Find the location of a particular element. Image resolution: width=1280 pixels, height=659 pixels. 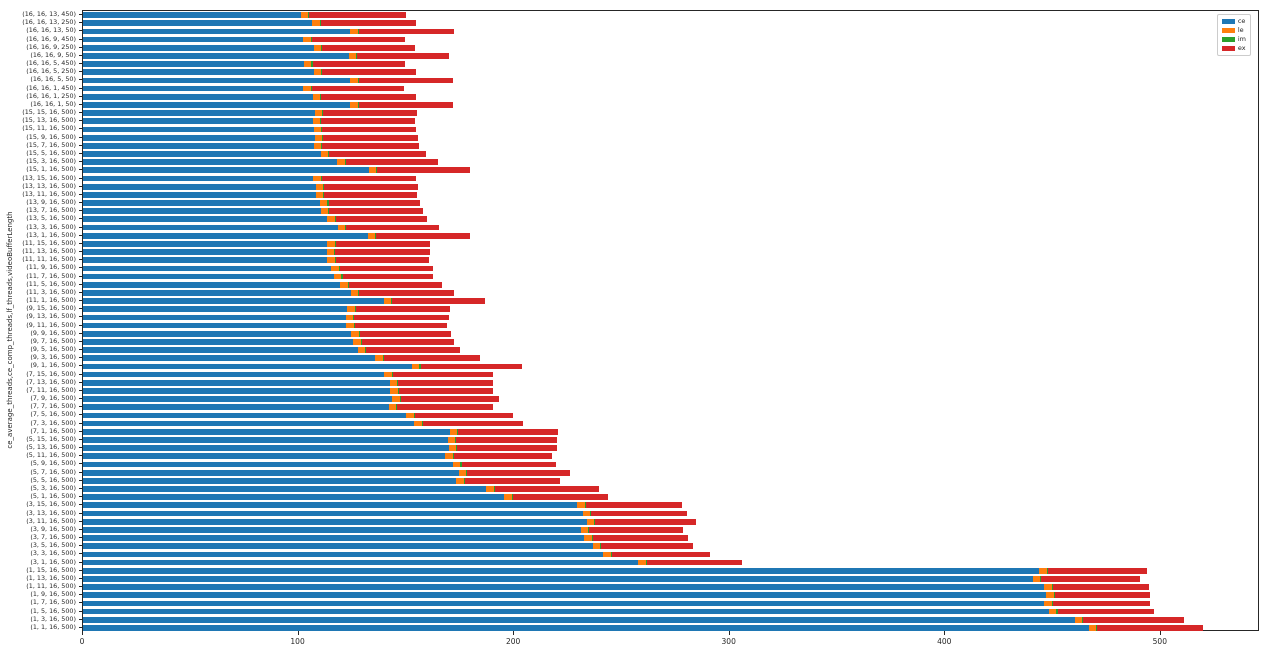

y-tick-label: (9, 5, 16, 500) is located at coordinates (53, 349).